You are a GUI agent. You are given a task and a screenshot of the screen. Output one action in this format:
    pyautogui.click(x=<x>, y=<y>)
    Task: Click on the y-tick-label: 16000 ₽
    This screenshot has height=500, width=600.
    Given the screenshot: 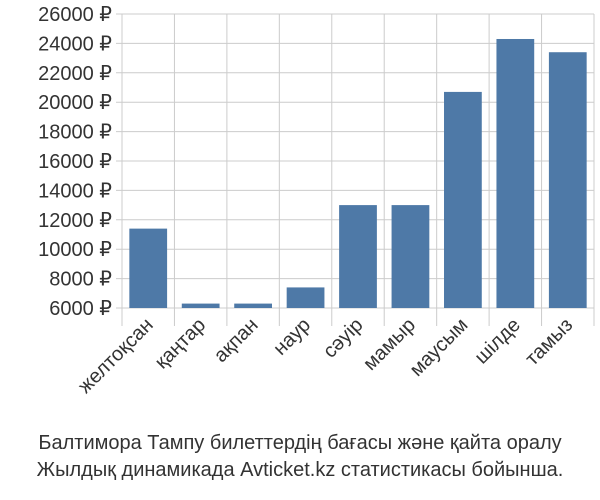 What is the action you would take?
    pyautogui.click(x=75, y=162)
    